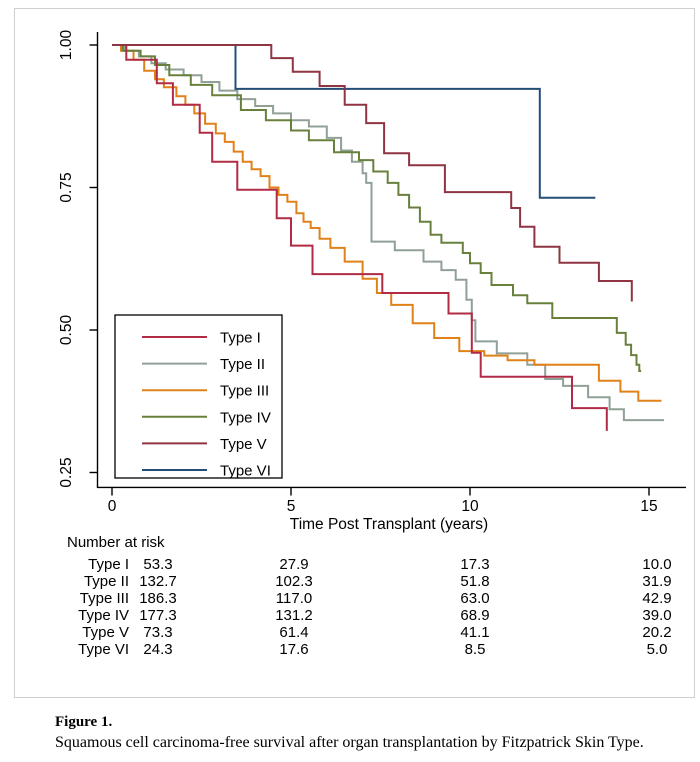 The height and width of the screenshot is (762, 700). Describe the element at coordinates (475, 632) in the screenshot. I see `risk-value-type-v-t10: 41.1` at that location.